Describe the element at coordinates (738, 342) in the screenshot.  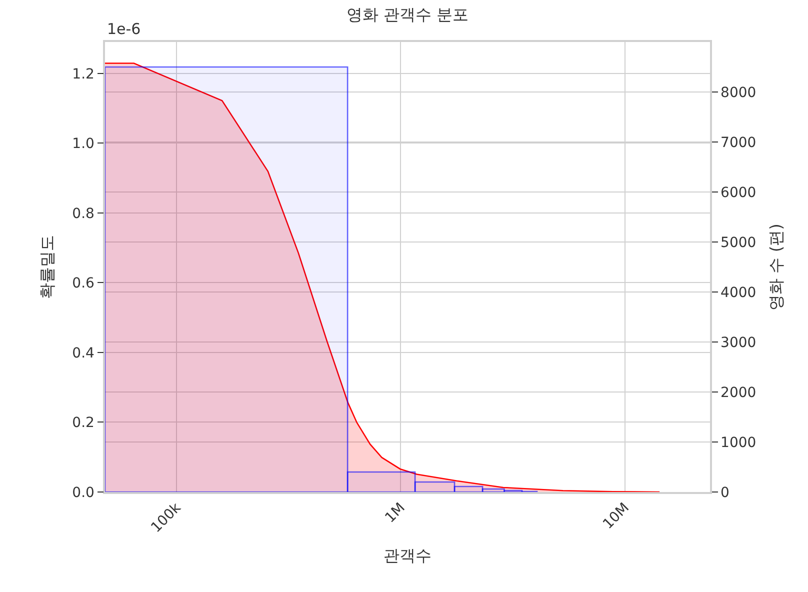
I see `y2-tick-label: 3000` at that location.